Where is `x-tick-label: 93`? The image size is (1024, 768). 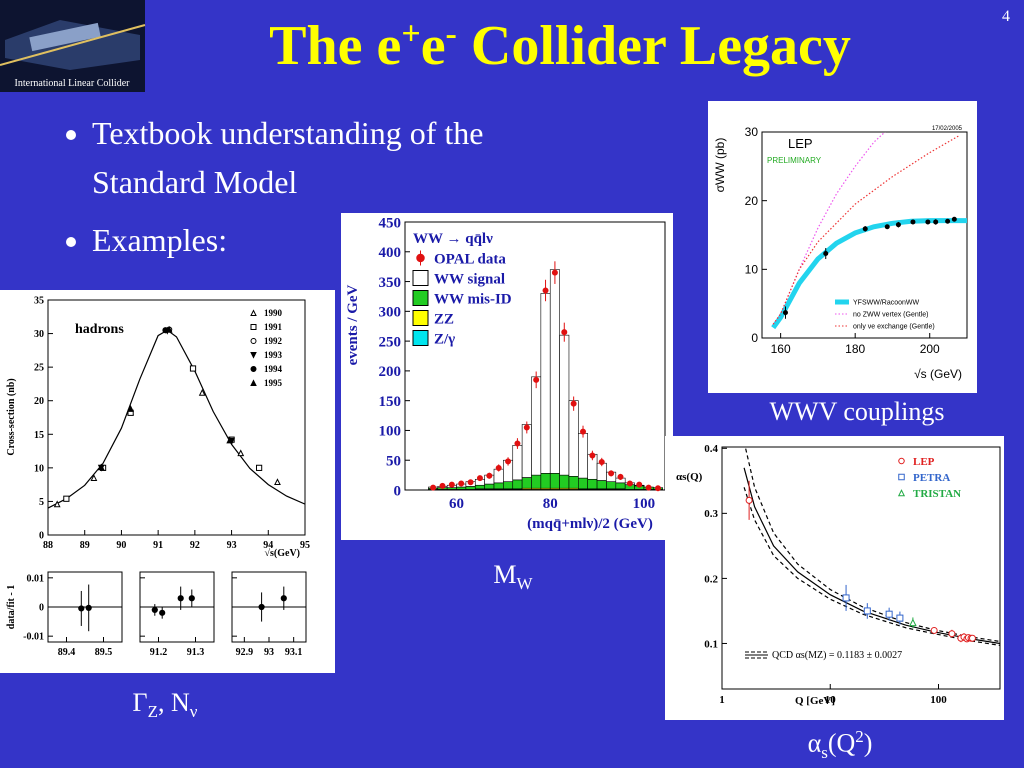
x-tick-label: 93 is located at coordinates (269, 652).